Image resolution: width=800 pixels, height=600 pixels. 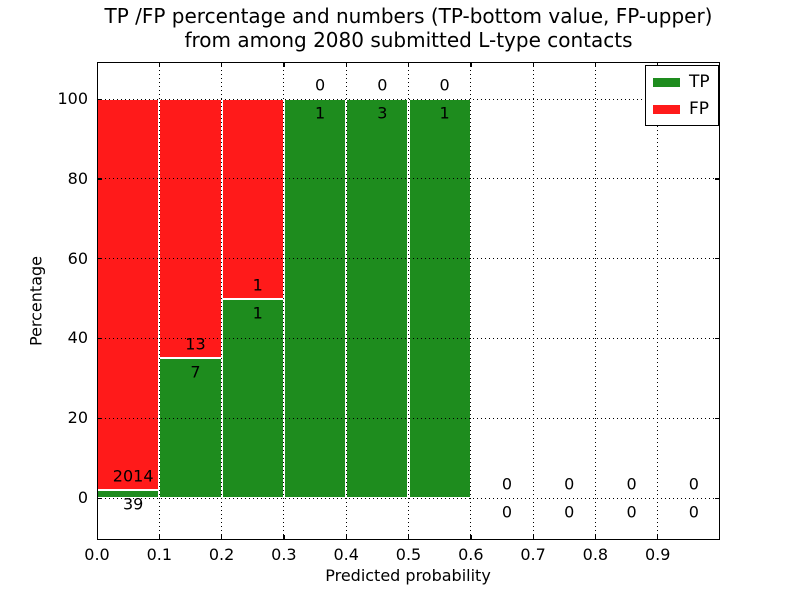 What do you see at coordinates (595, 554) in the screenshot?
I see `x-tick-label: 0.8` at bounding box center [595, 554].